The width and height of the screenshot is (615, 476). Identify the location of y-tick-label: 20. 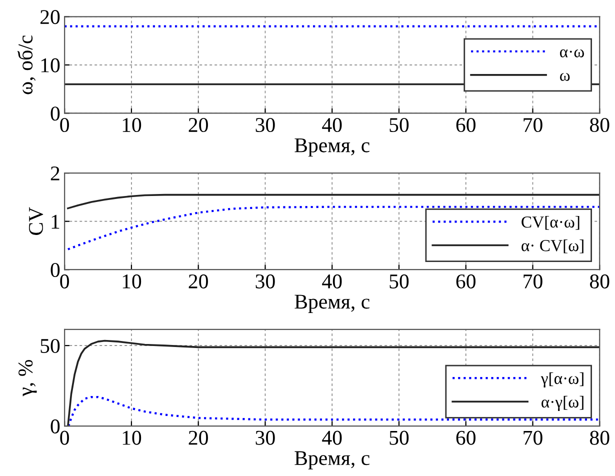
(50, 17).